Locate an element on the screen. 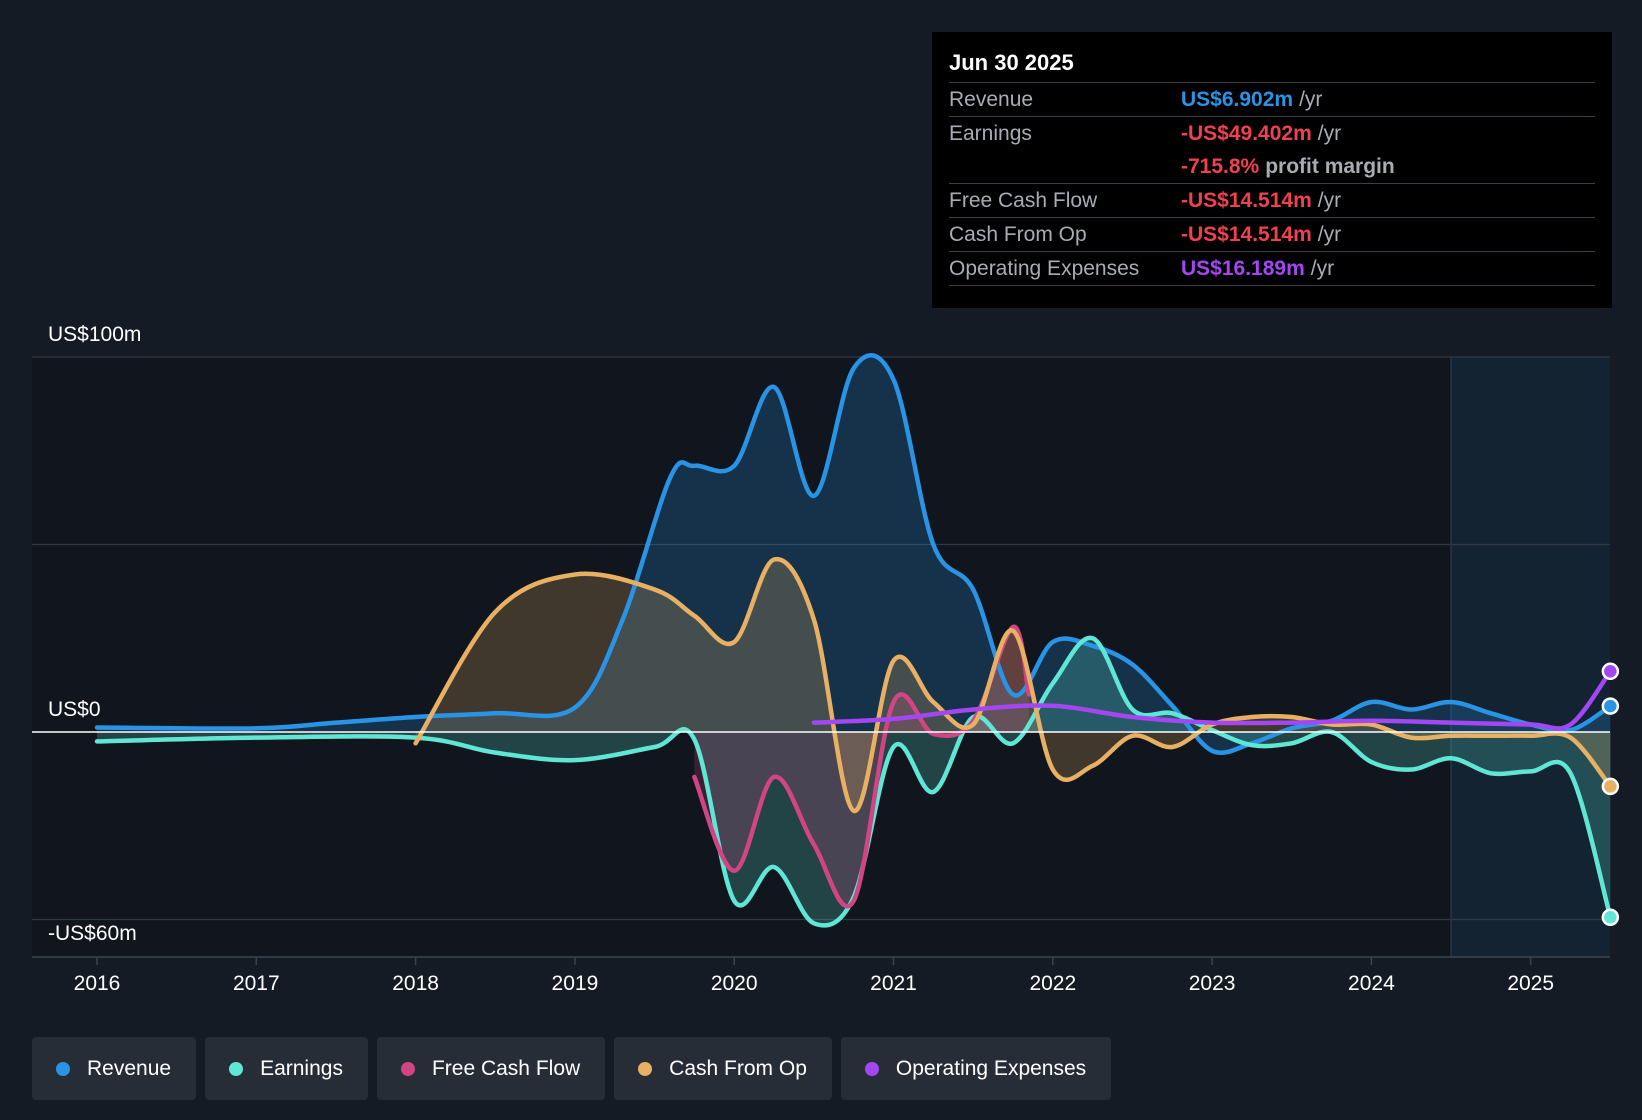 The width and height of the screenshot is (1642, 1120). tooltip-value: US$16.189m is located at coordinates (1243, 268).